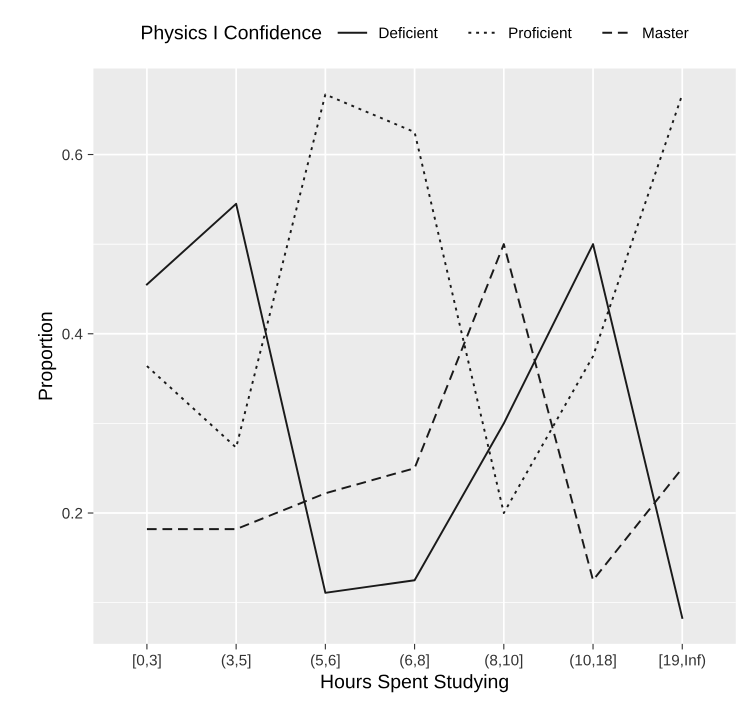  What do you see at coordinates (72, 334) in the screenshot?
I see `y-tick-label: 0.4` at bounding box center [72, 334].